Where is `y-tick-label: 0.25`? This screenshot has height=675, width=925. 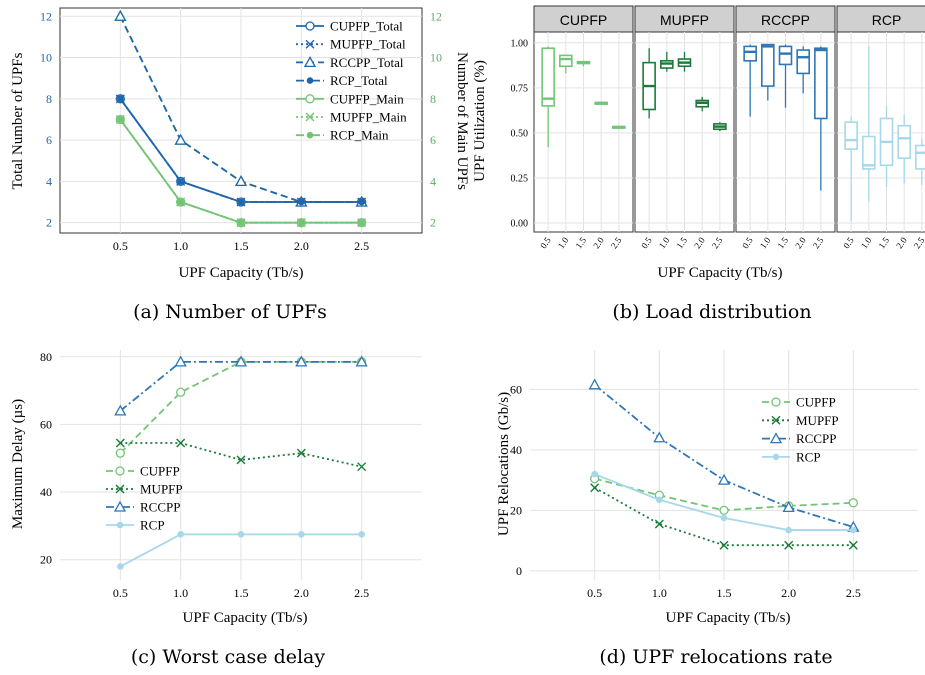
y-tick-label: 0.25 is located at coordinates (520, 178).